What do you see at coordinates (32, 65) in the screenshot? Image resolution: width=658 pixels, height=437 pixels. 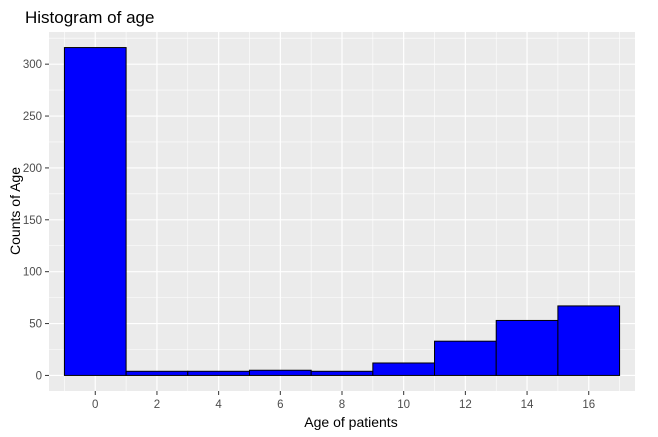 I see `y-tick-label: 300` at bounding box center [32, 65].